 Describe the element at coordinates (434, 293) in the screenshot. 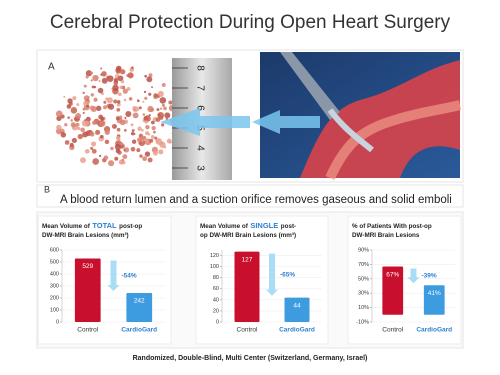

I see `value-label: 41%` at that location.